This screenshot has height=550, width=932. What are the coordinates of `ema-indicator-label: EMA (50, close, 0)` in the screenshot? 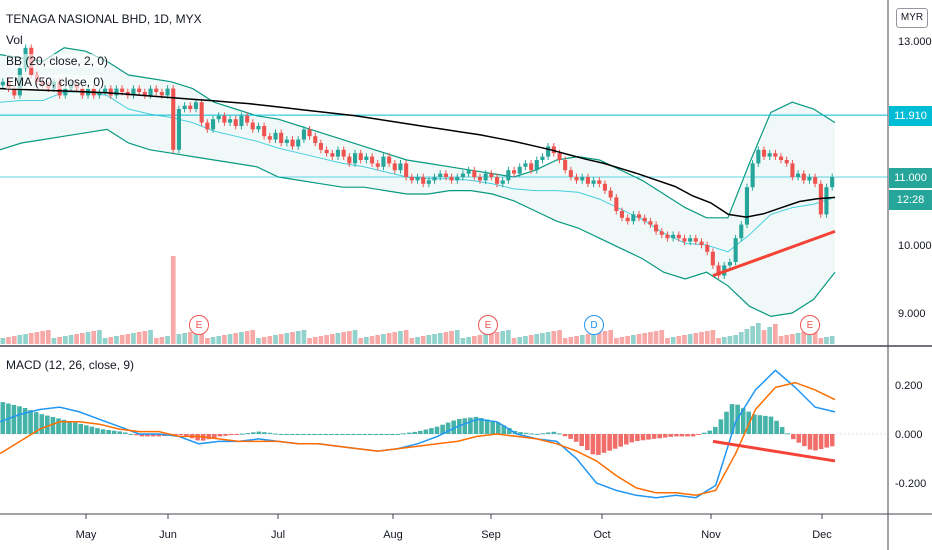 It's located at (55, 82).